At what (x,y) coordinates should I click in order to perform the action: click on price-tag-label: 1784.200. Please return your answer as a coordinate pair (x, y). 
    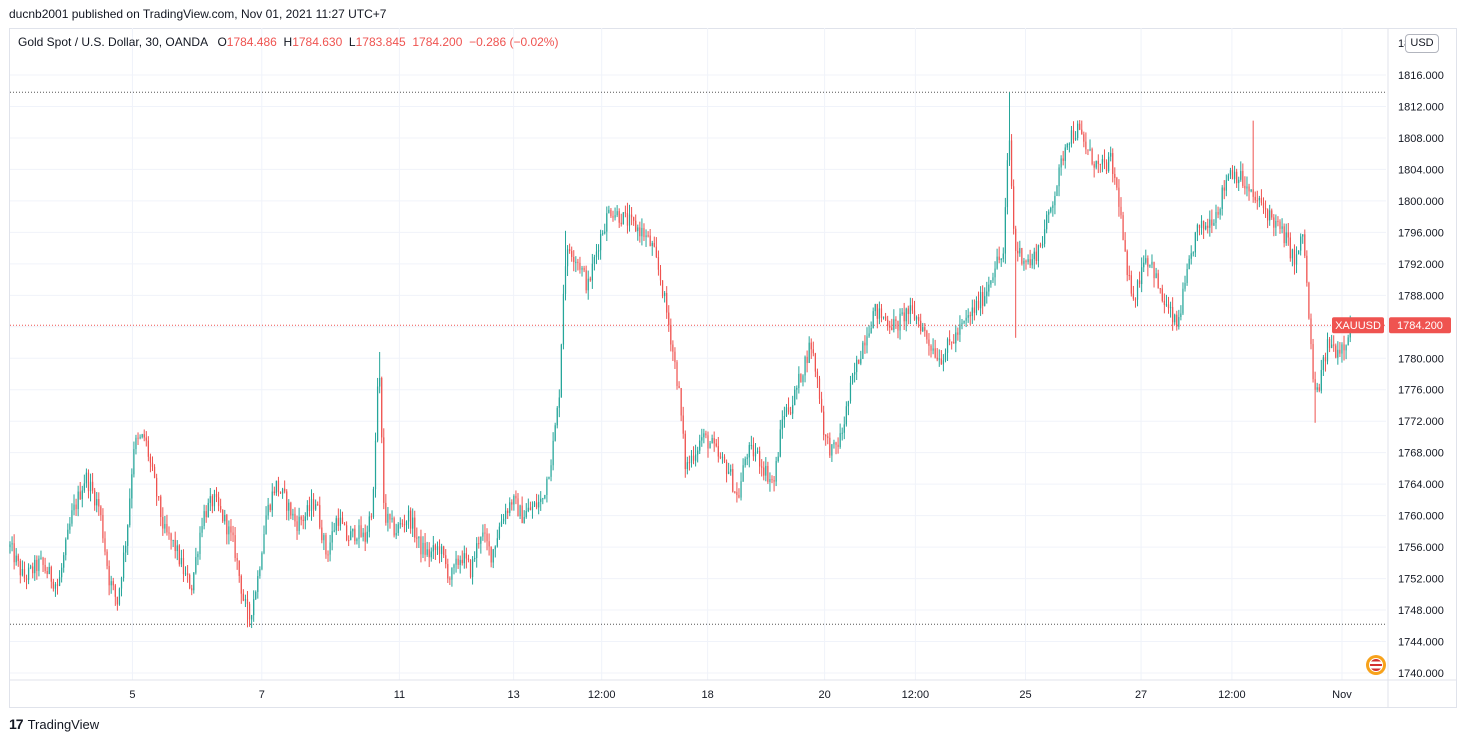
    Looking at the image, I should click on (1420, 326).